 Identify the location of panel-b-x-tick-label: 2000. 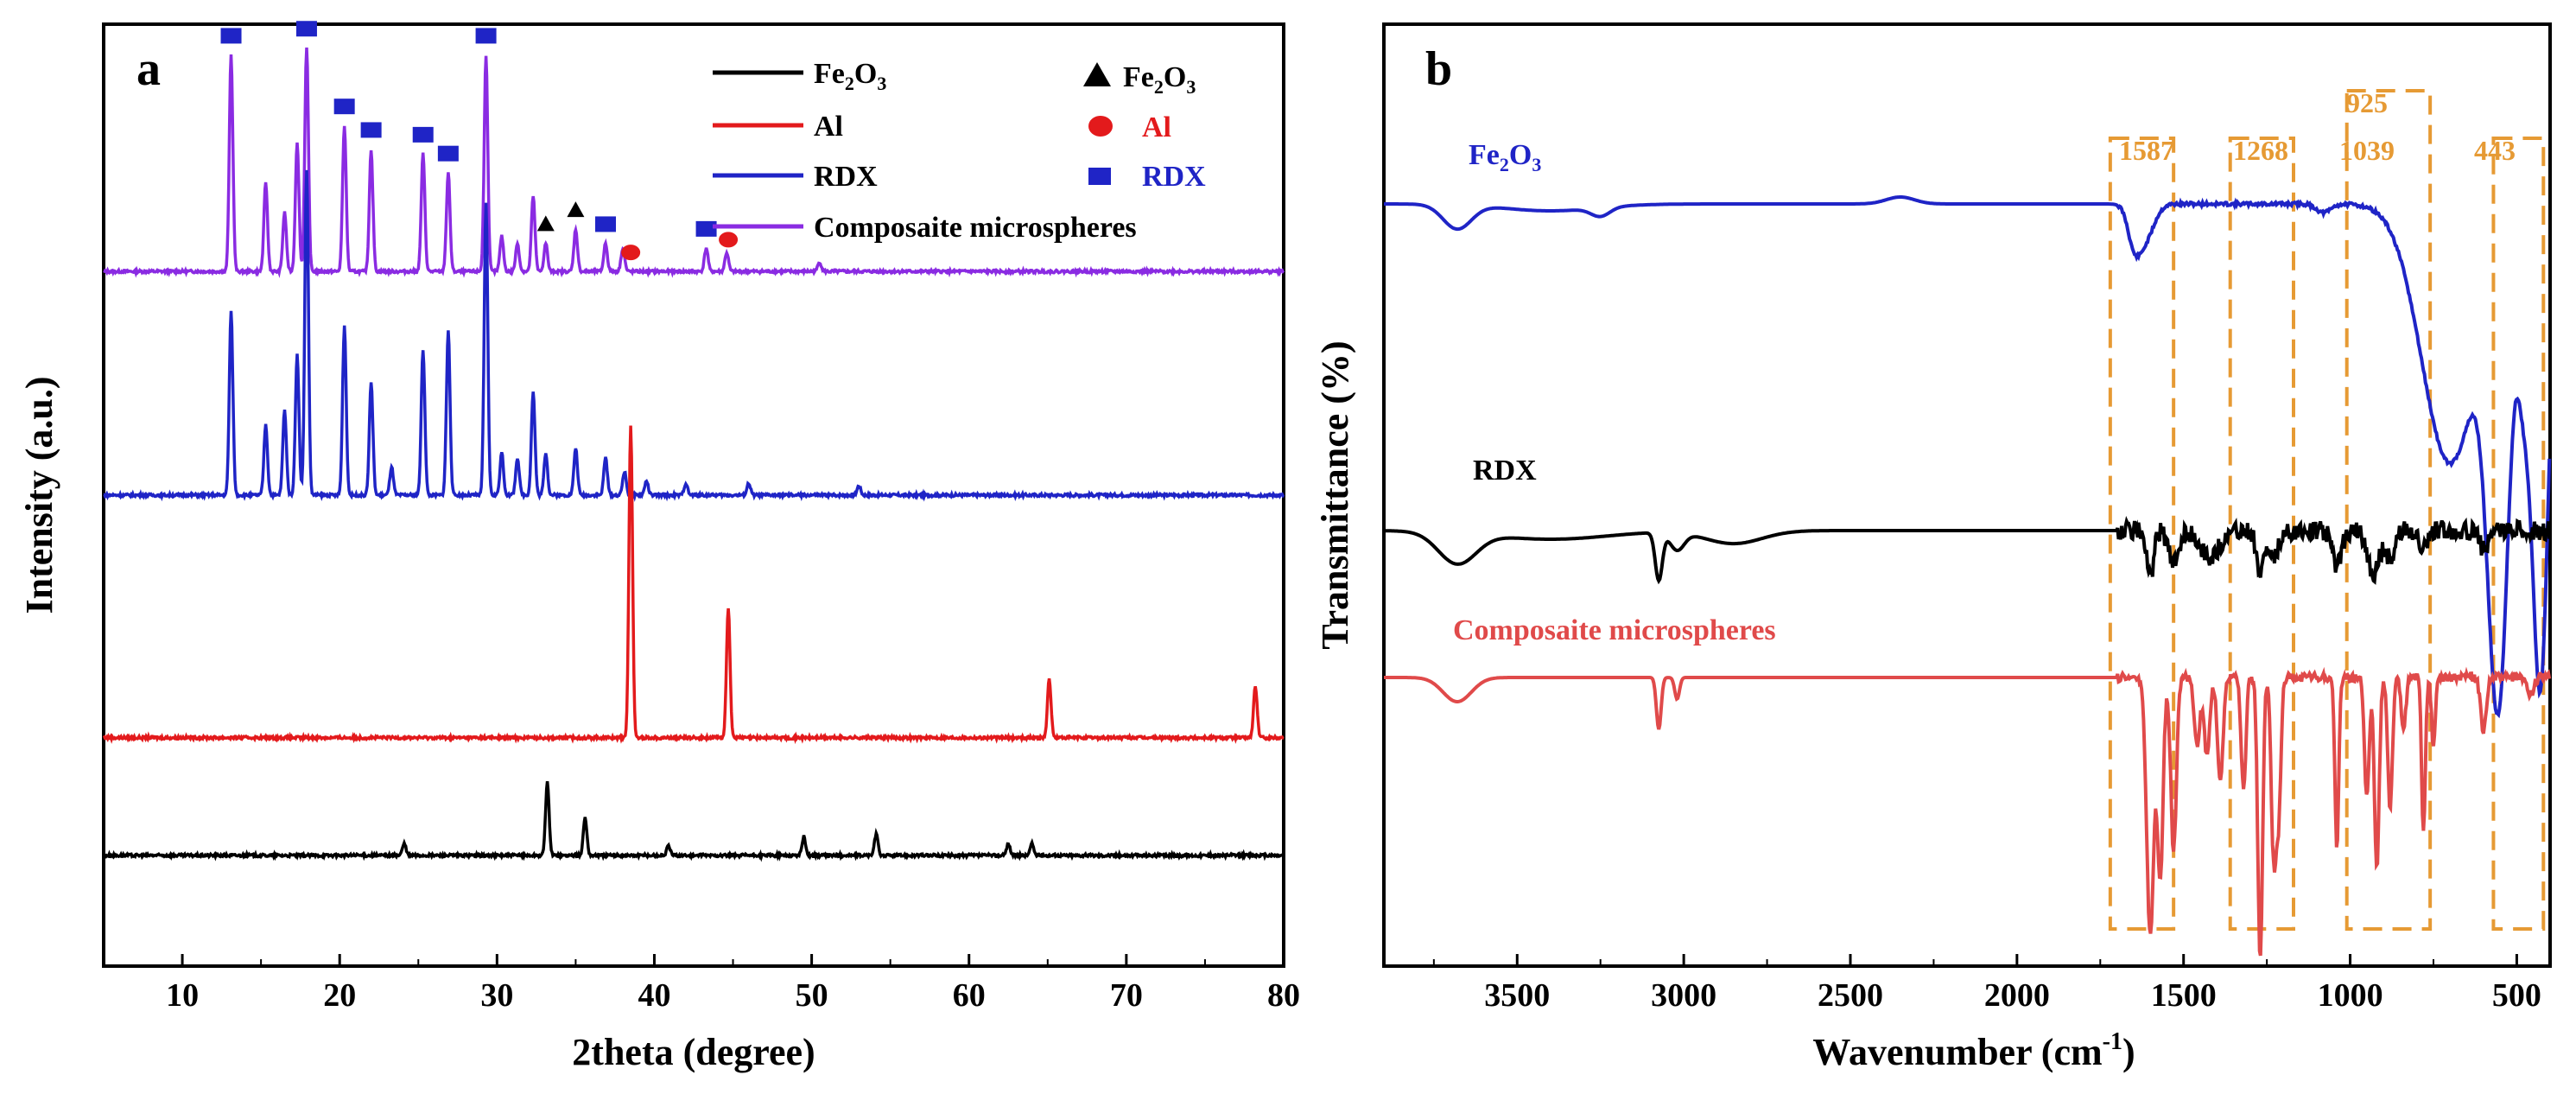
(2017, 995).